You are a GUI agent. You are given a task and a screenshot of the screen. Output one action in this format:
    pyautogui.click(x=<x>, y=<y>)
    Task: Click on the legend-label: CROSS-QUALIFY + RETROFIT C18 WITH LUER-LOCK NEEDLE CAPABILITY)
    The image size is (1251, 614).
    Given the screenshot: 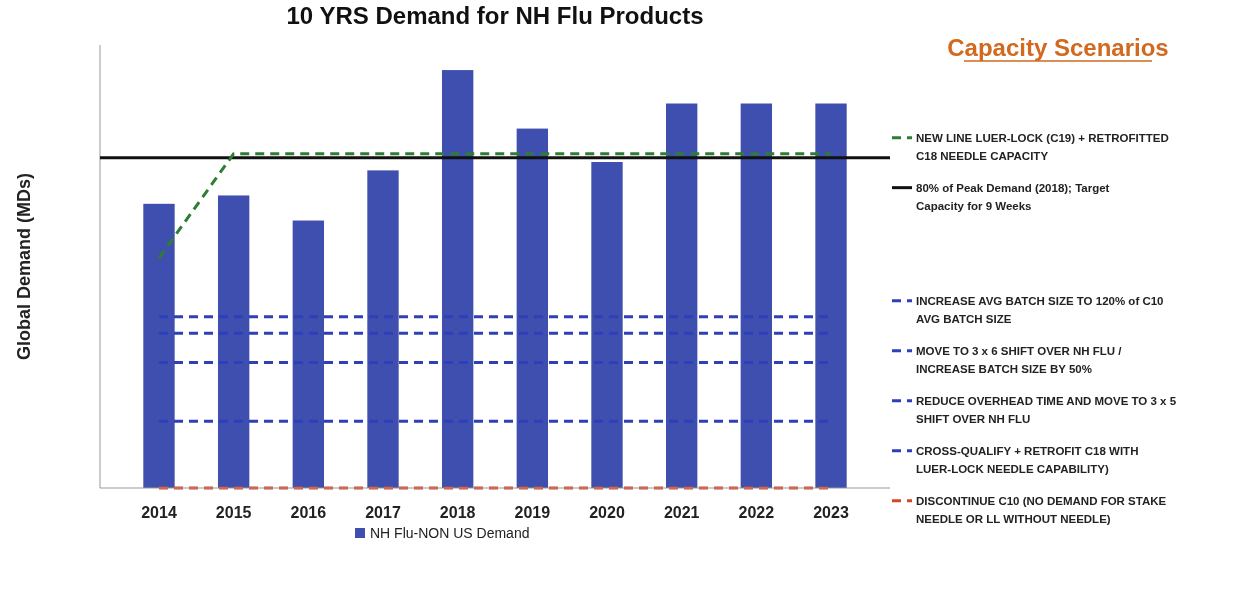 What is the action you would take?
    pyautogui.click(x=1027, y=459)
    